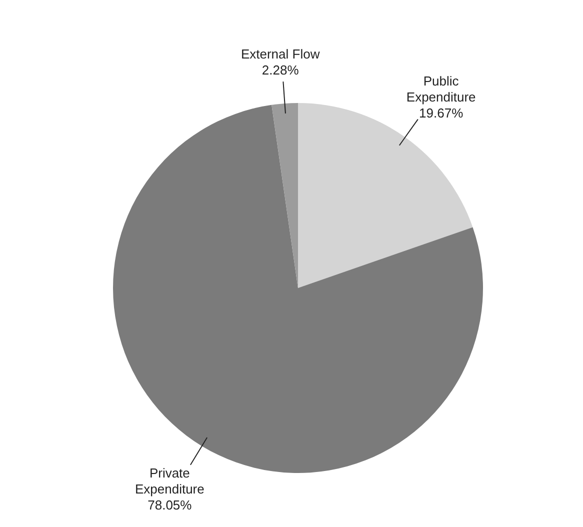  What do you see at coordinates (169, 481) in the screenshot?
I see `slice-label: Private Expenditure` at bounding box center [169, 481].